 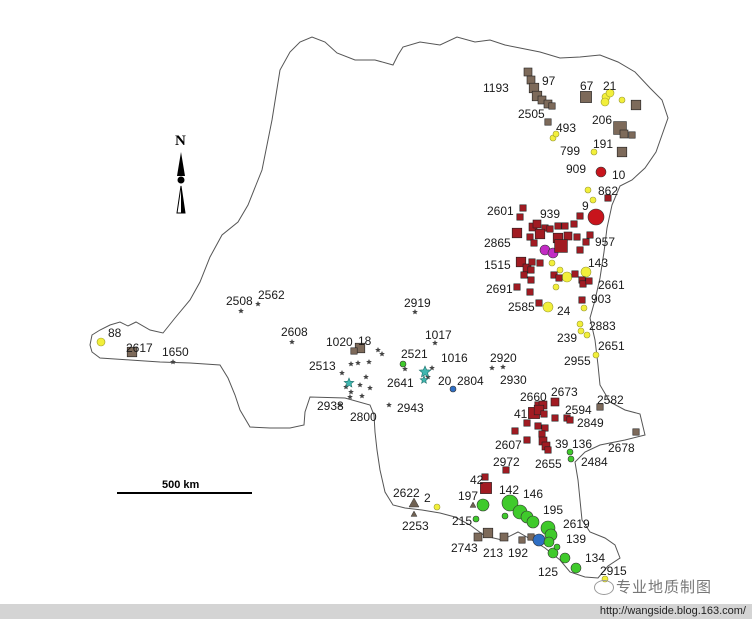 What do you see at coordinates (664, 587) in the screenshot?
I see `watermark-text: 专业地质制图` at bounding box center [664, 587].